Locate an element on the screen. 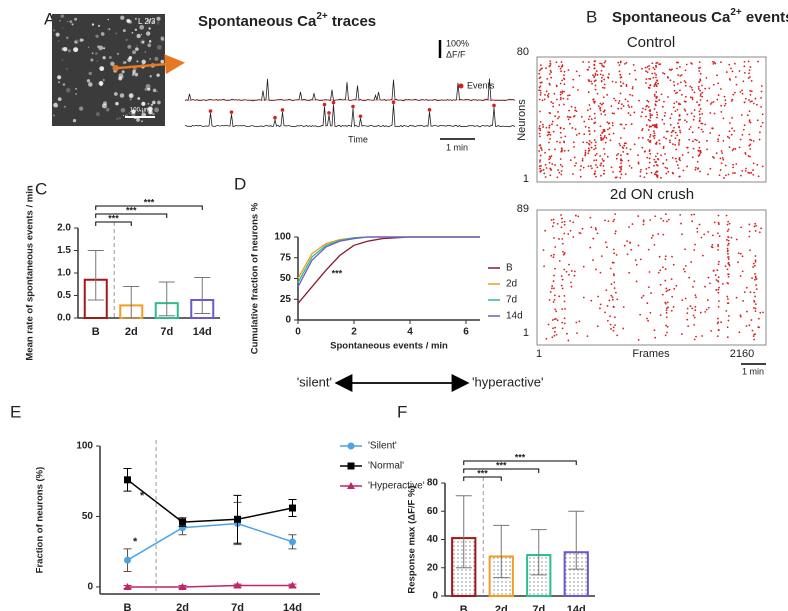  raster-y-bottom: 1 is located at coordinates (526, 333).